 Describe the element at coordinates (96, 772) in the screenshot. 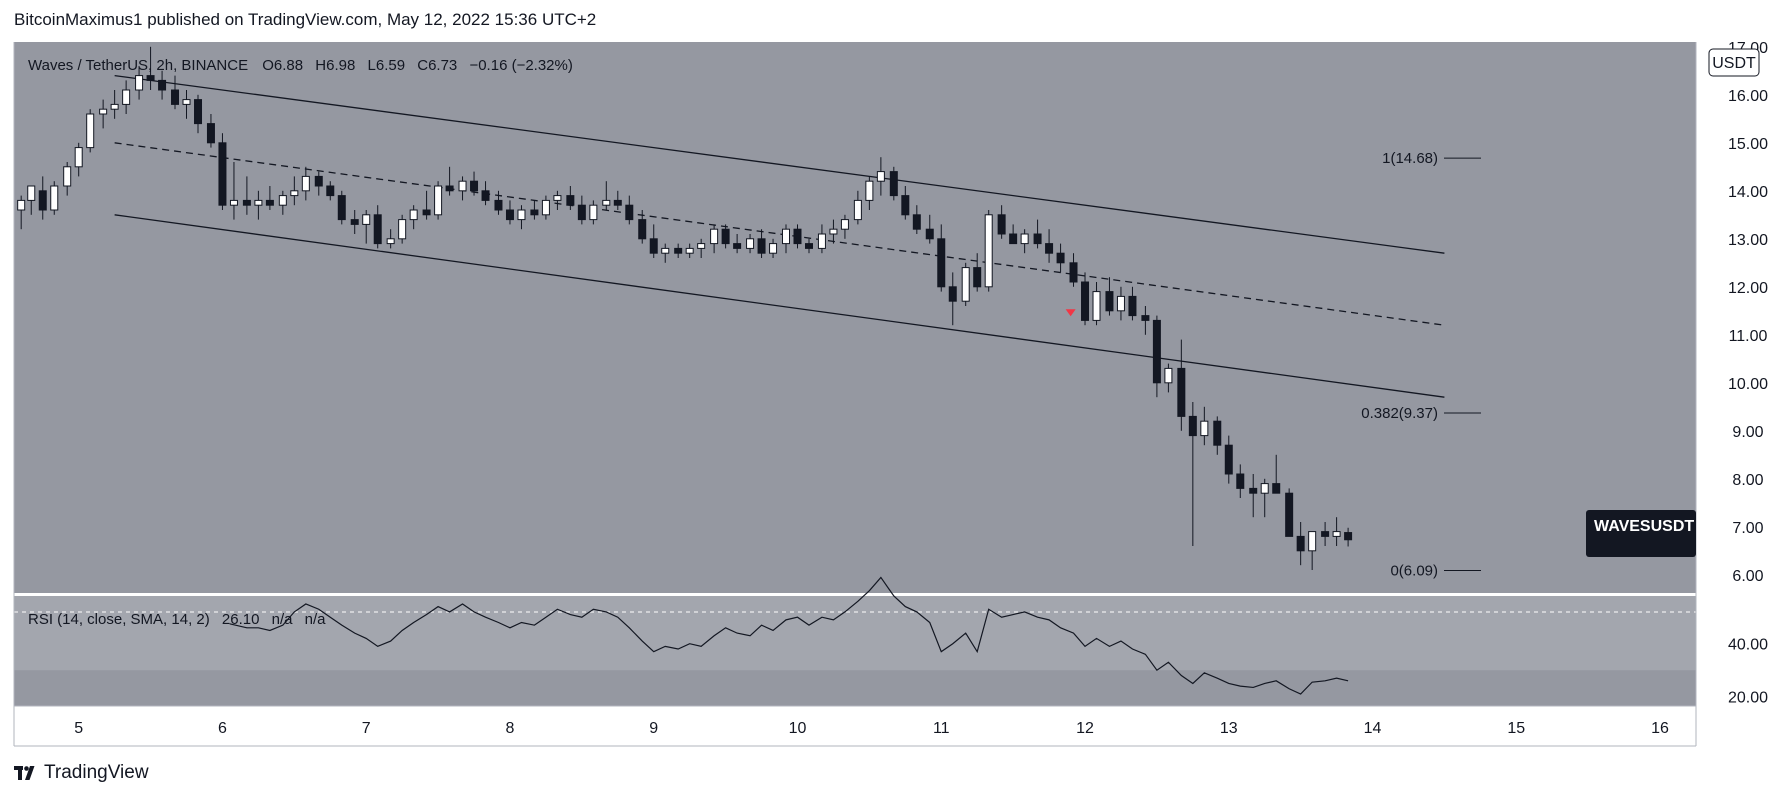

I see `footer-brand-text: TradingView` at that location.